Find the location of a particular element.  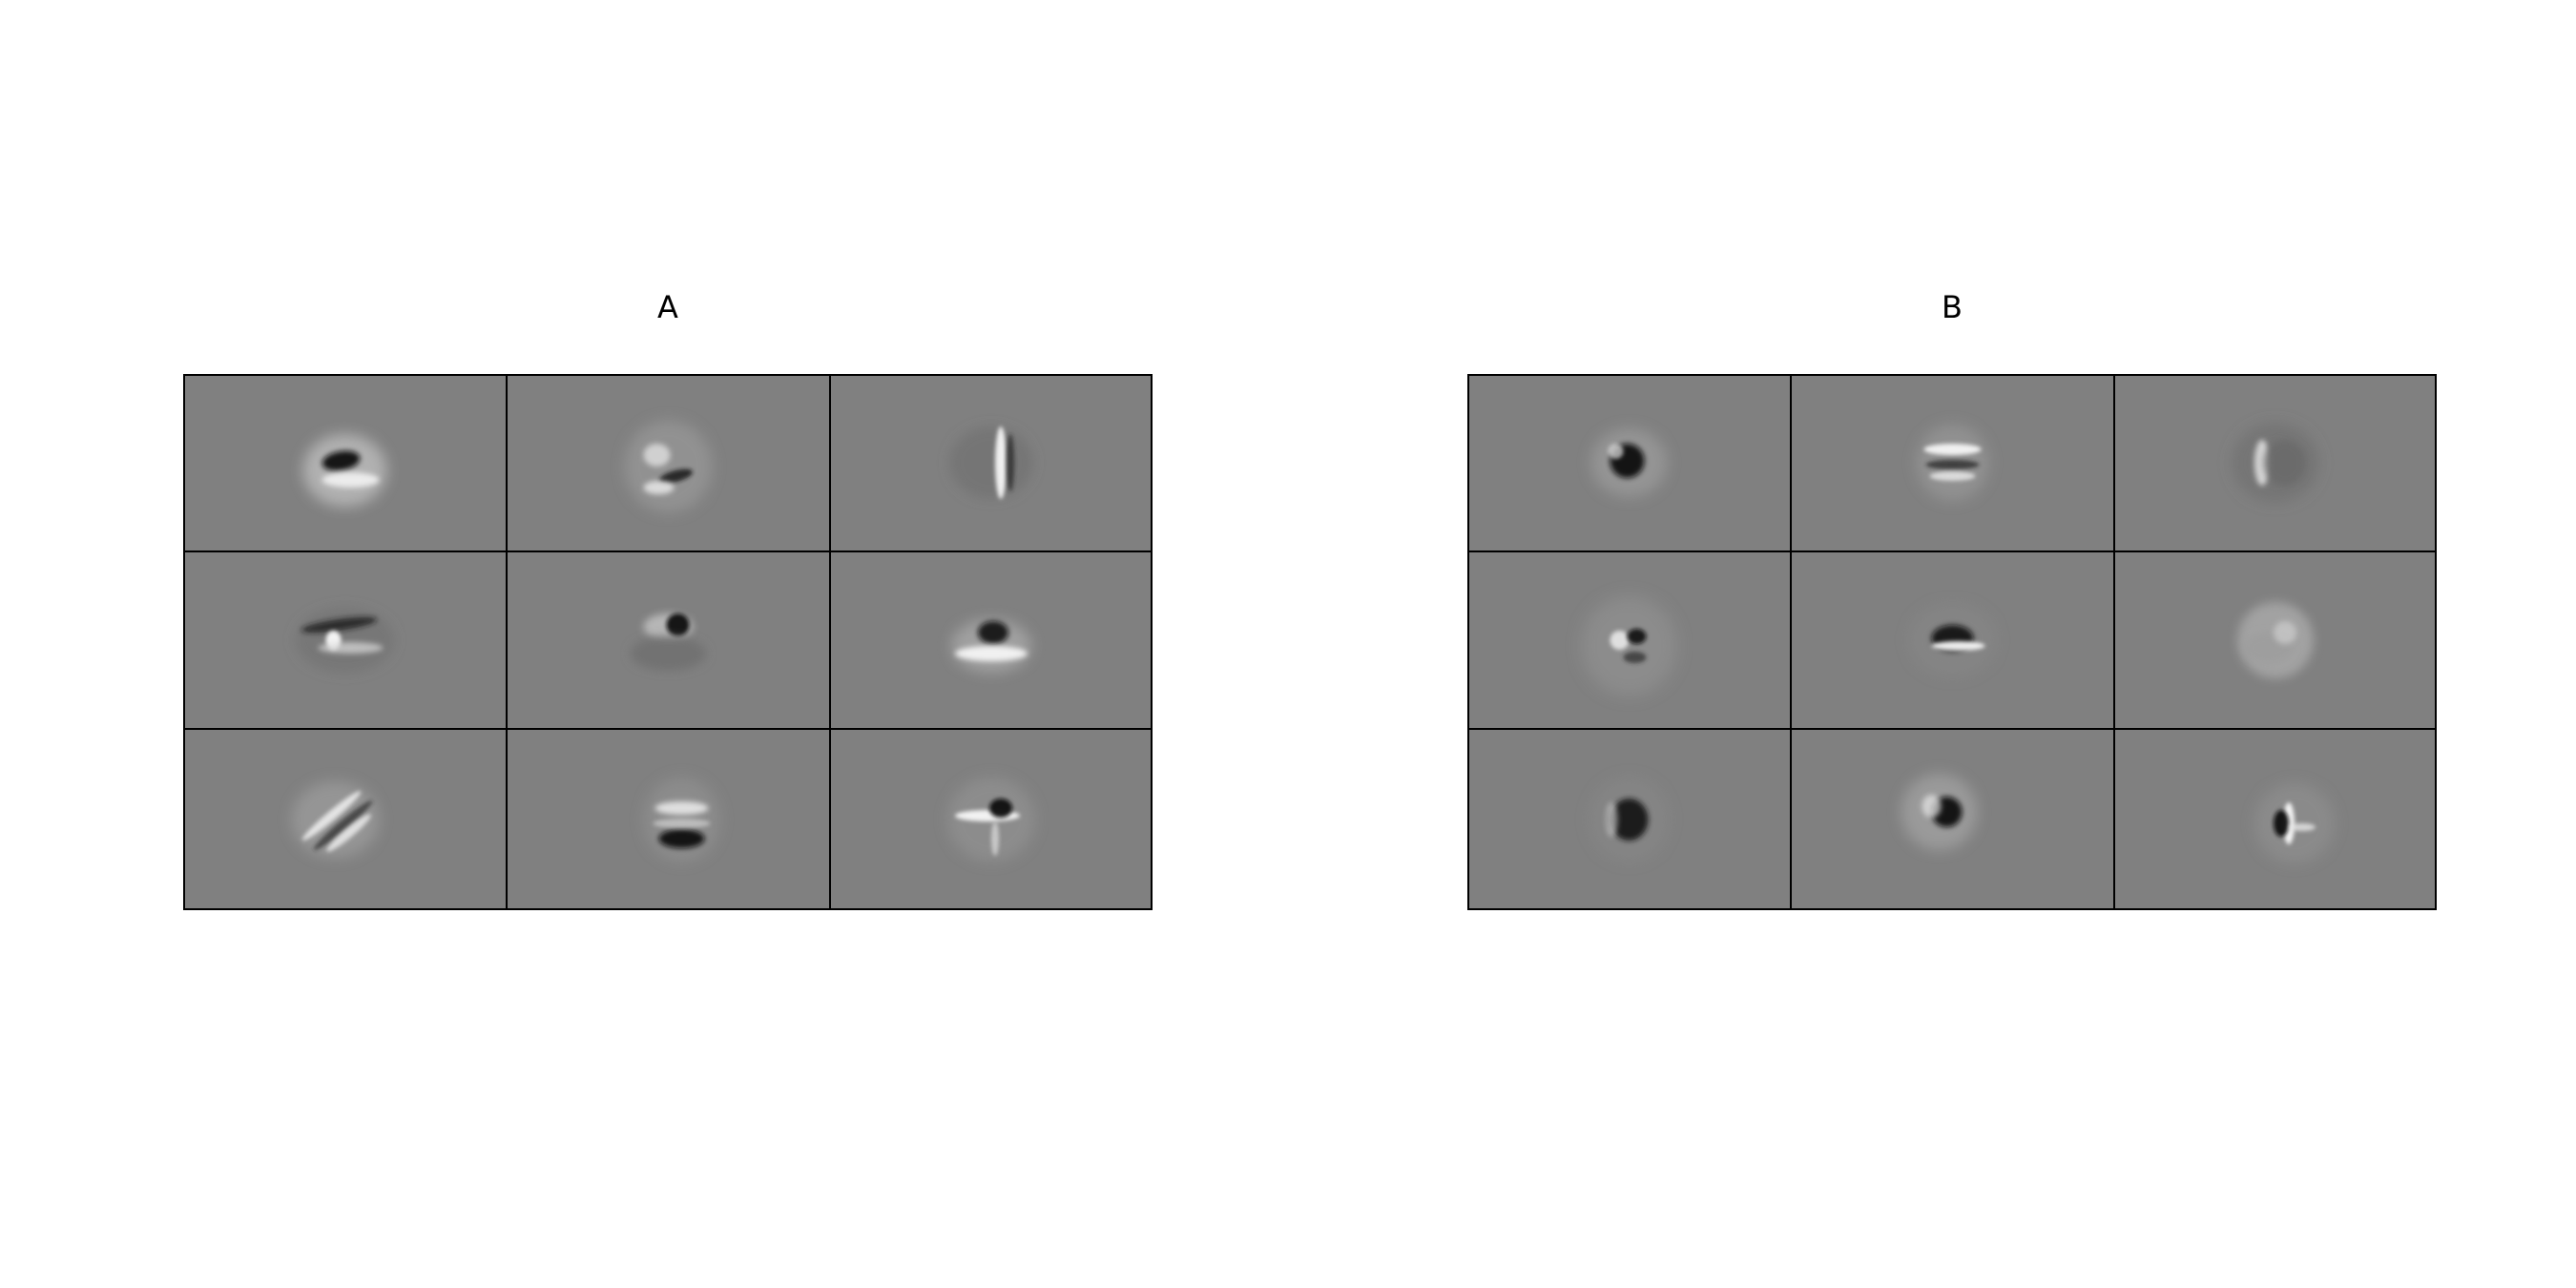

panel-a-label: A is located at coordinates (667, 307).